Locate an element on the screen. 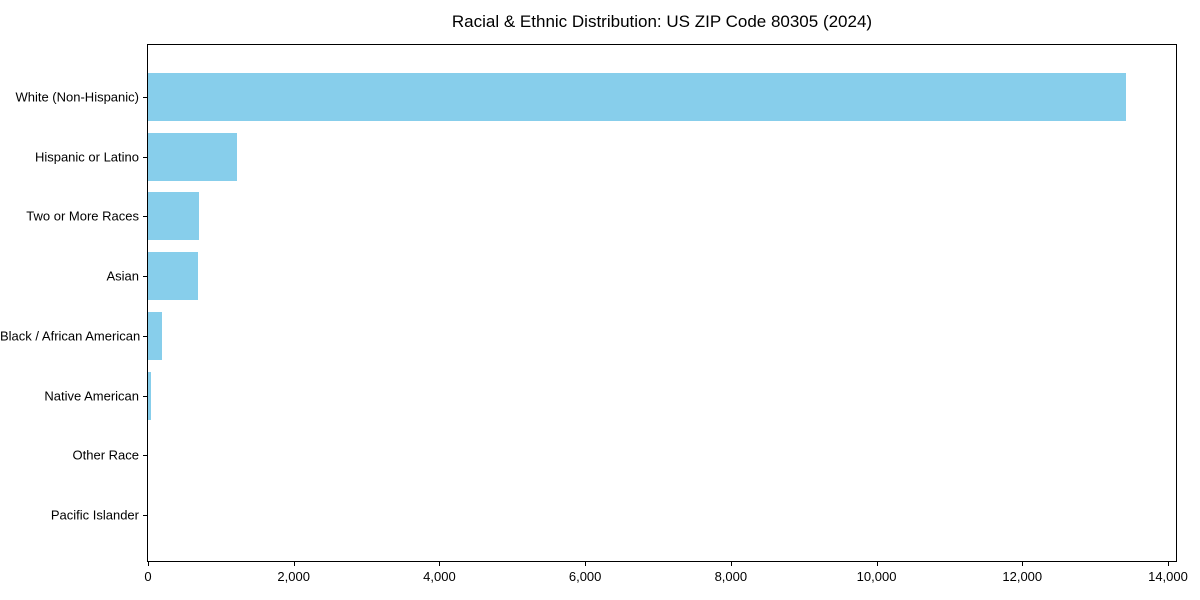 This screenshot has width=1200, height=600. x-tick-label: 6,000 is located at coordinates (585, 576).